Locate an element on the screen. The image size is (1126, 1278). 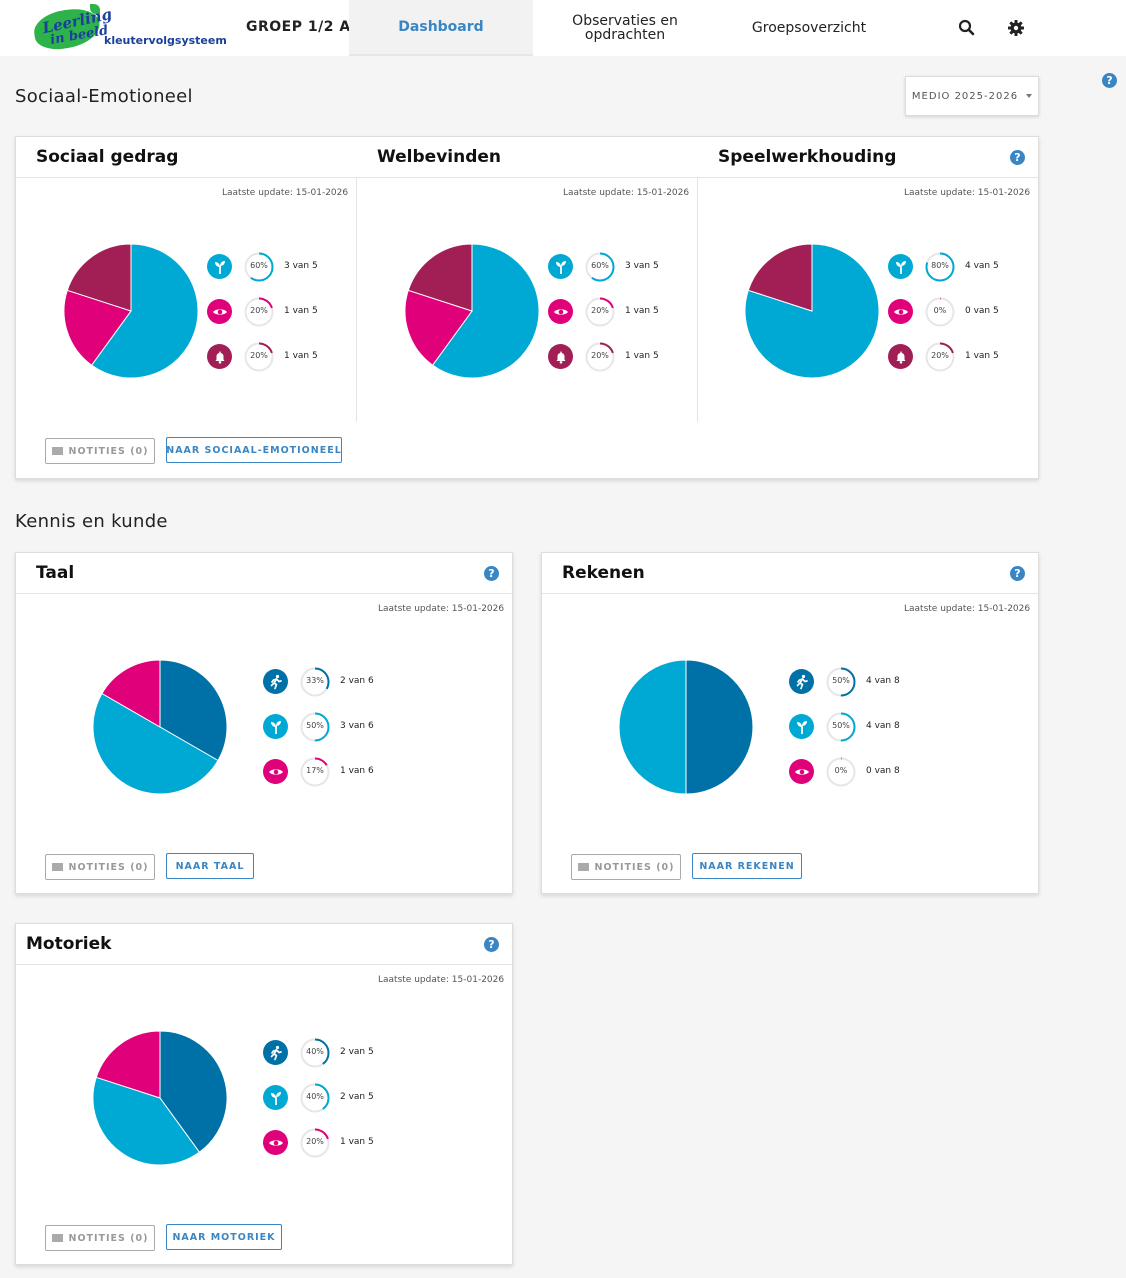
legend-count: 4 van 5 is located at coordinates (982, 266).